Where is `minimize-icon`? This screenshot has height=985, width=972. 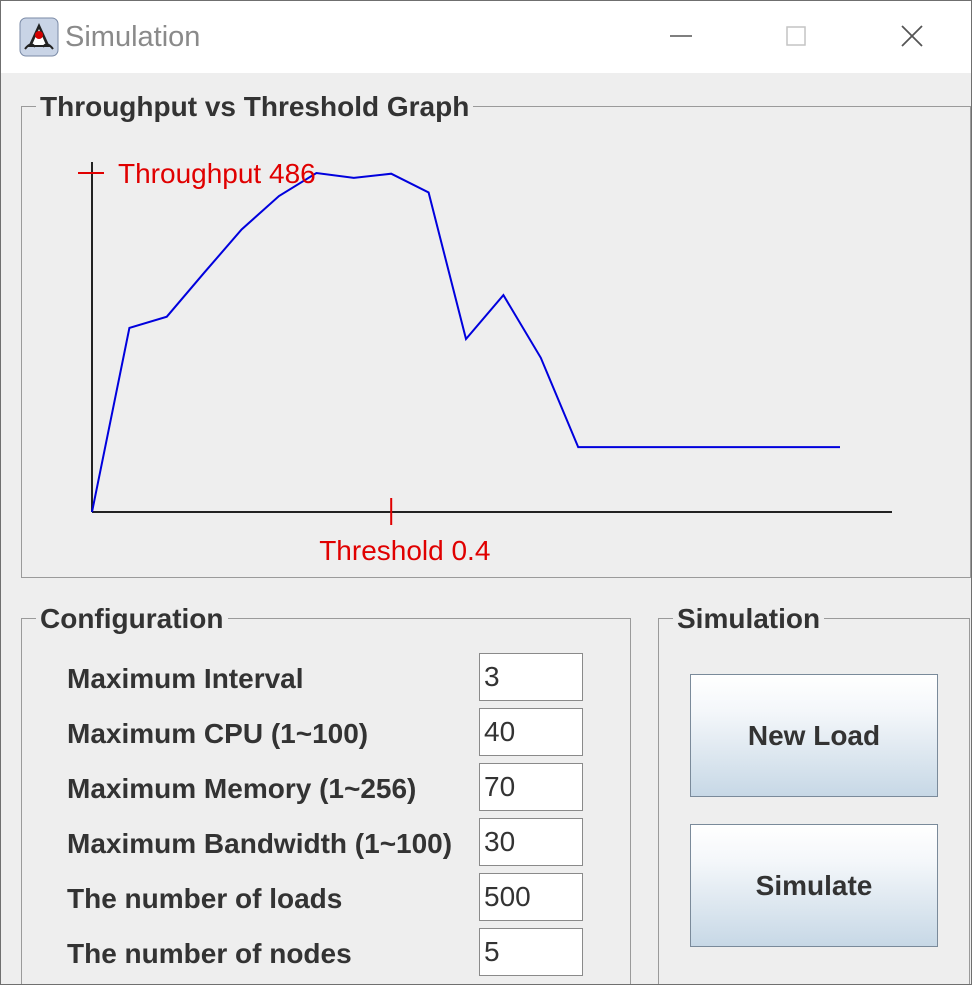
minimize-icon is located at coordinates (681, 36).